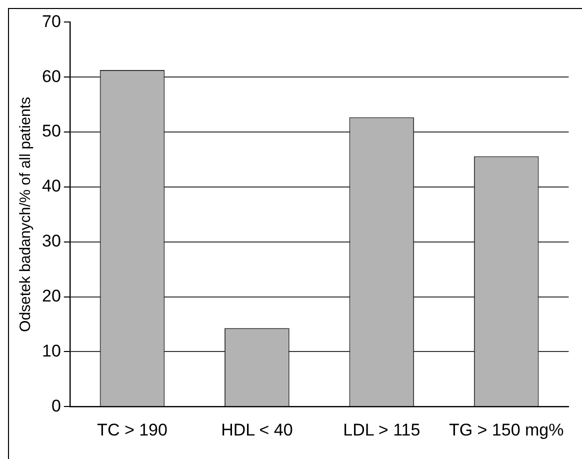 Image resolution: width=582 pixels, height=459 pixels. Describe the element at coordinates (25, 214) in the screenshot. I see `y-axis-title: Odsetek badanych/% of all patients` at that location.